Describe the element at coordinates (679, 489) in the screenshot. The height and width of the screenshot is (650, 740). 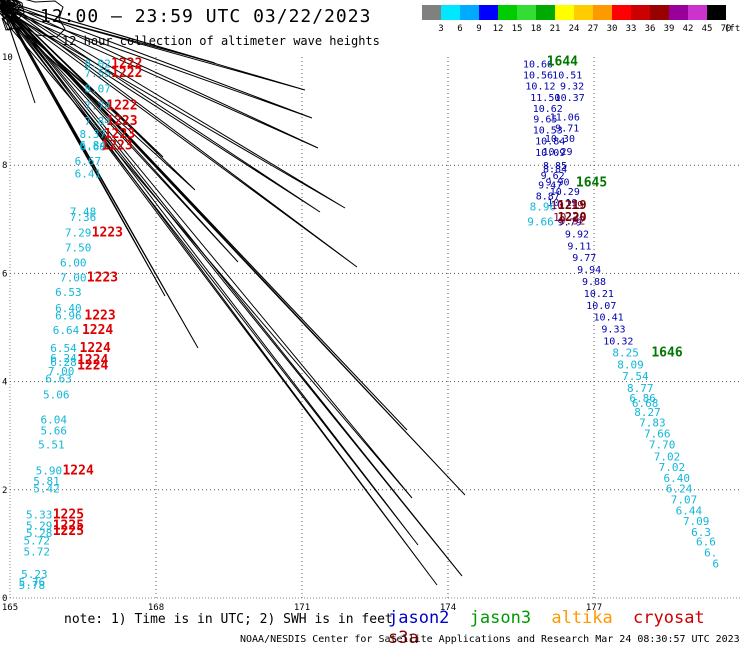
I see `swh-label: 6.24` at that location.